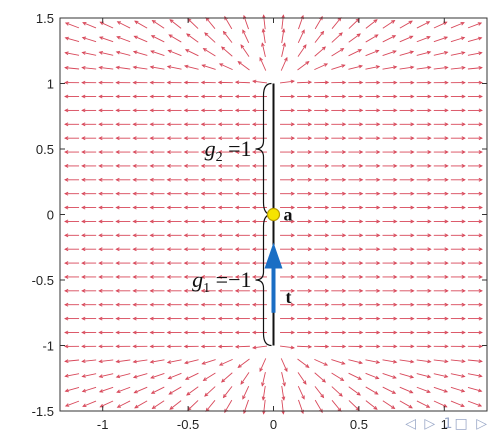 This screenshot has height=438, width=501. What do you see at coordinates (447, 424) in the screenshot?
I see `slide-nav: ◁ ▷ 1□ ▷` at bounding box center [447, 424].